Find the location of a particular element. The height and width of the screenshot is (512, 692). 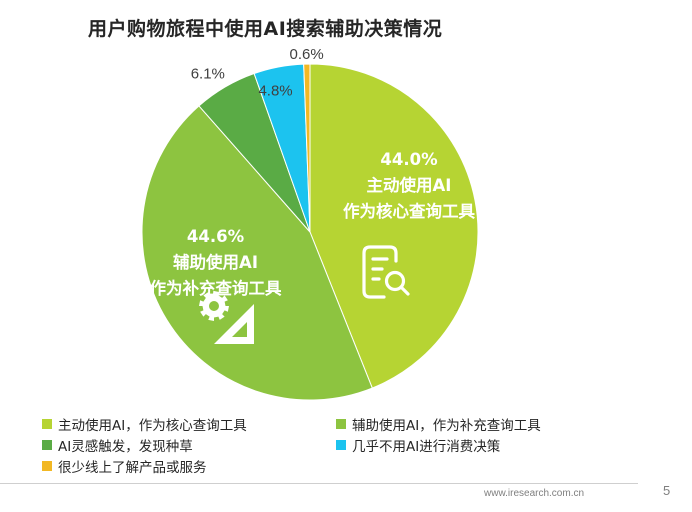

gear-triangle-icon is located at coordinates (226, 317).